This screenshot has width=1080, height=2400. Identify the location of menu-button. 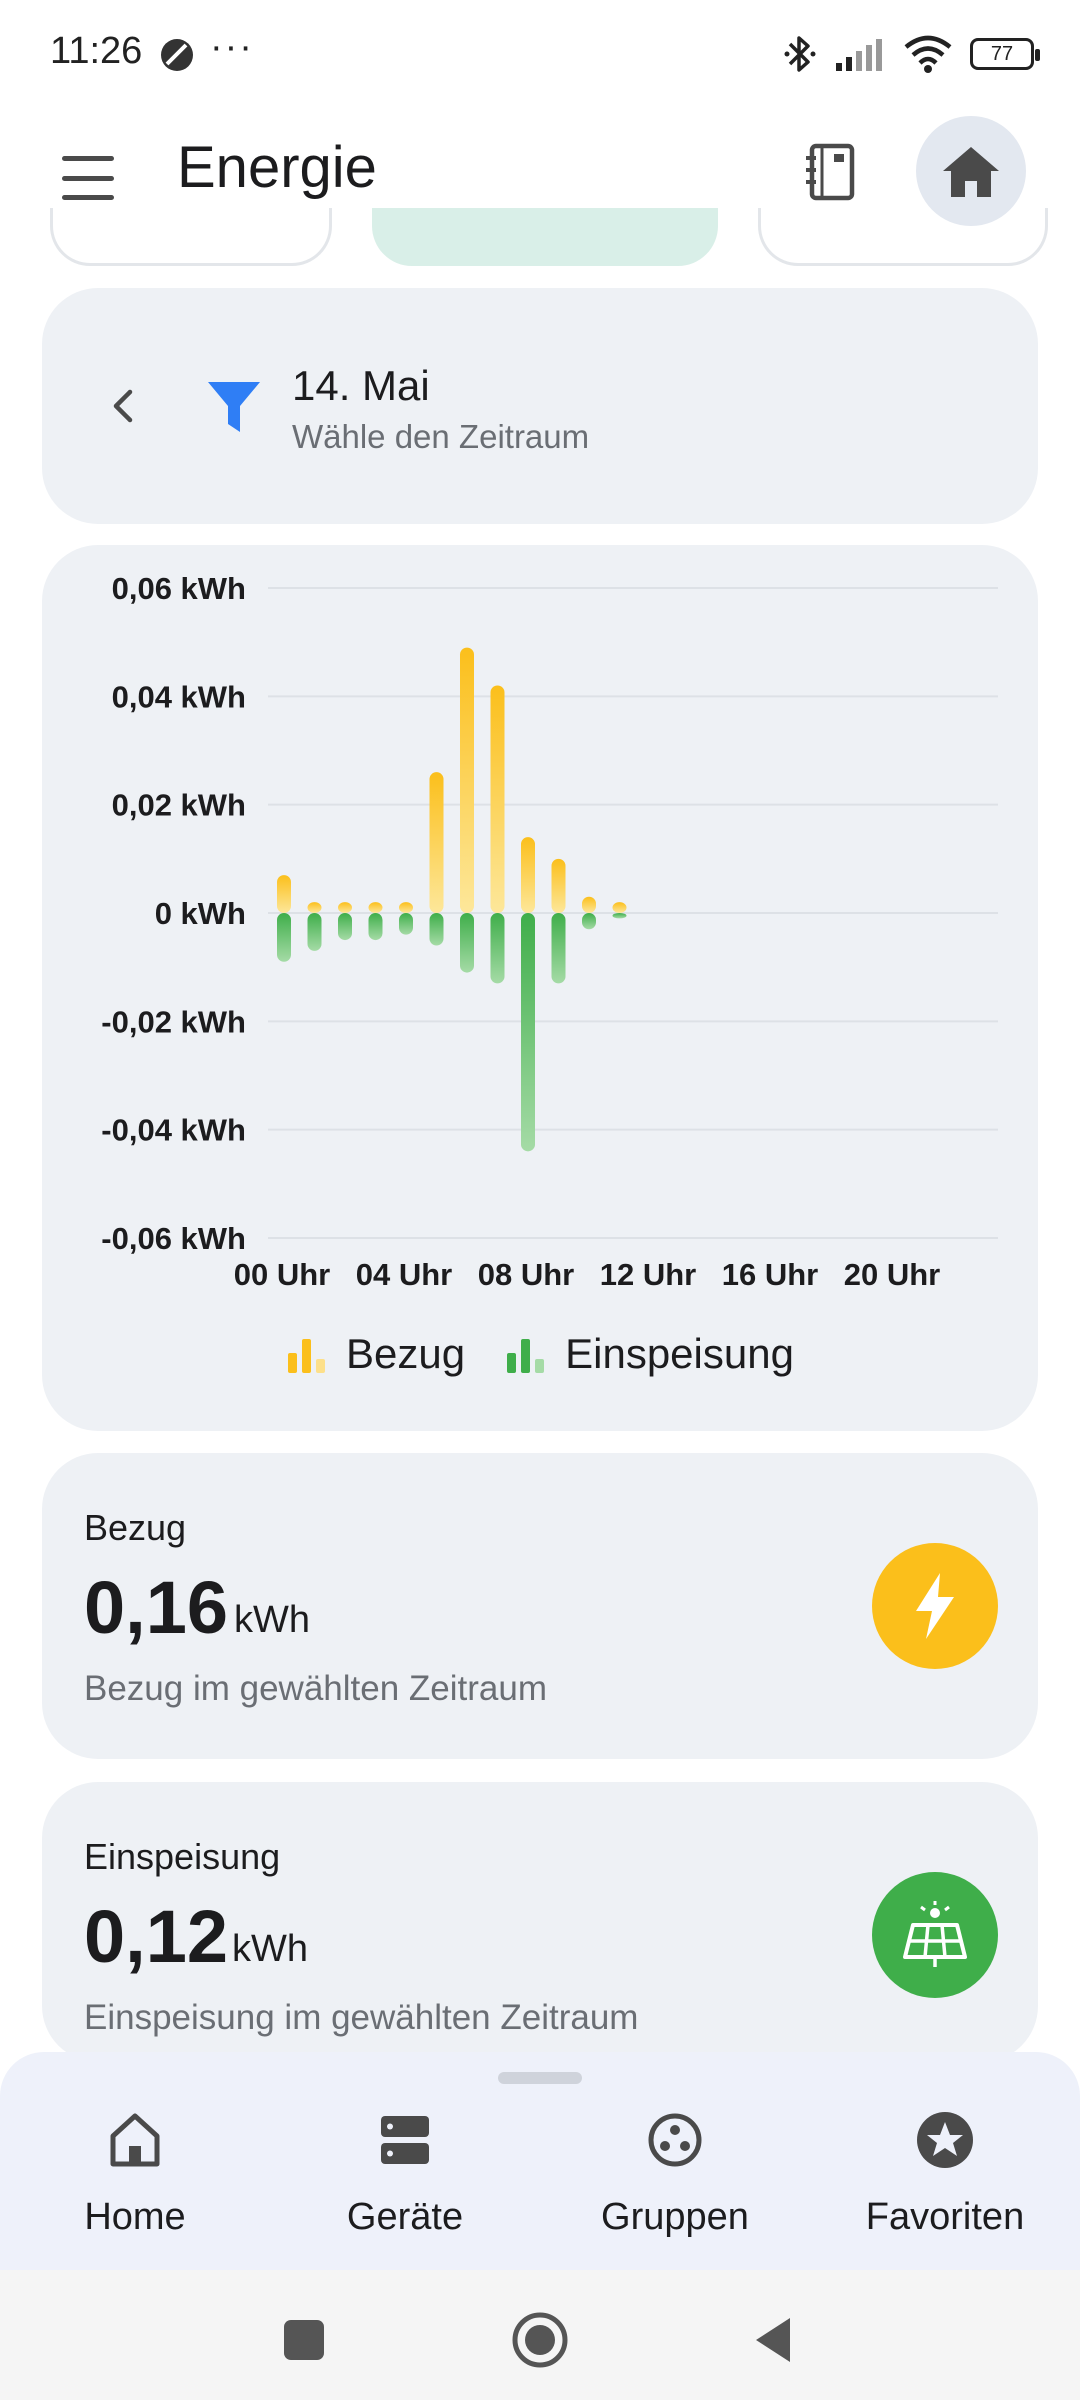
(88, 178).